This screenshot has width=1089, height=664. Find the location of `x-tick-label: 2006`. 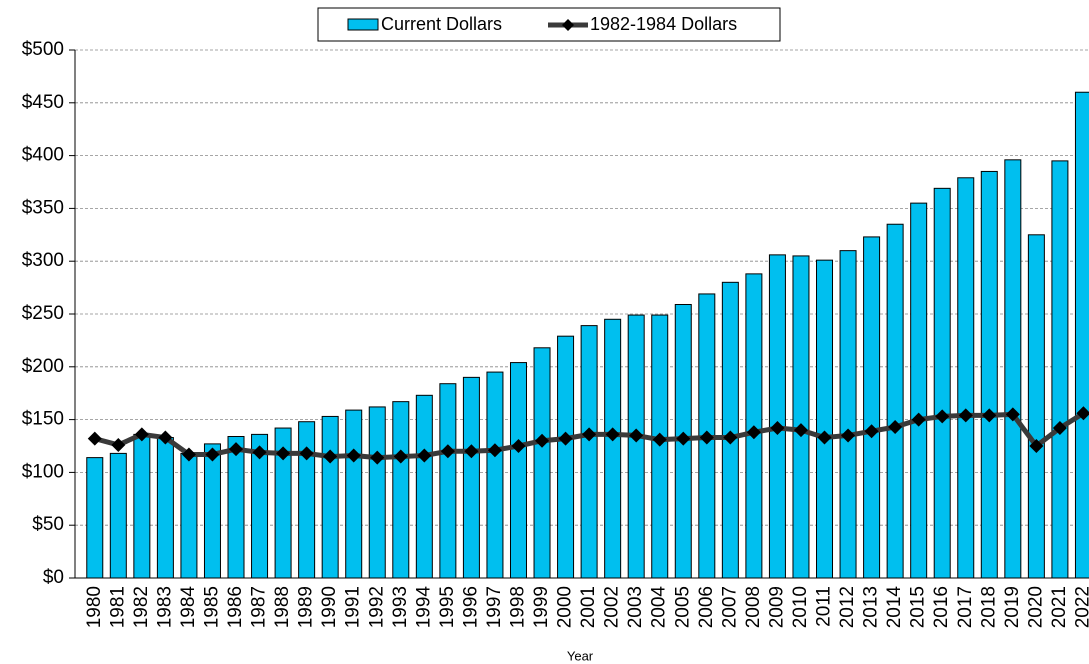

x-tick-label: 2006 is located at coordinates (706, 607).